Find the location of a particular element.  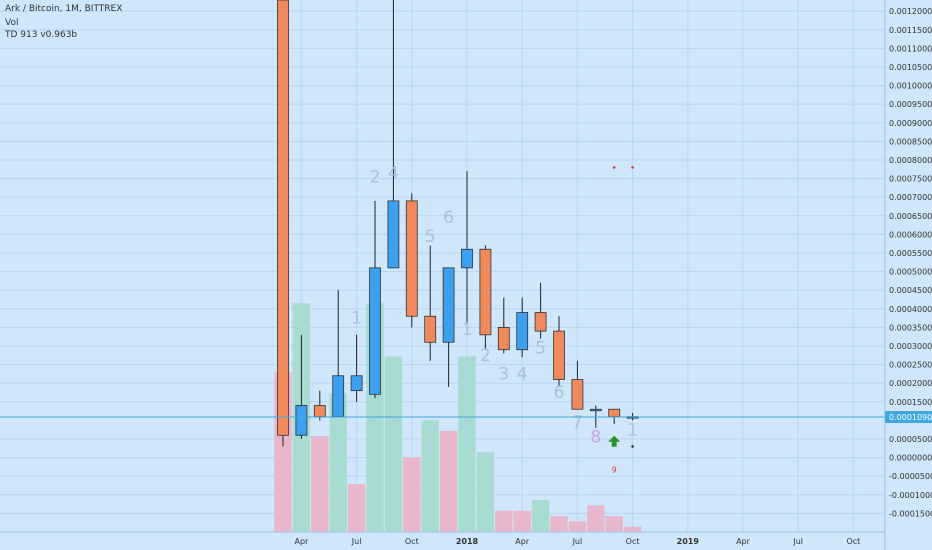

x-axis: Apr Jul Oct 2018 Apr Jul Oct 2019 Apr Jul Oct is located at coordinates (442, 538).